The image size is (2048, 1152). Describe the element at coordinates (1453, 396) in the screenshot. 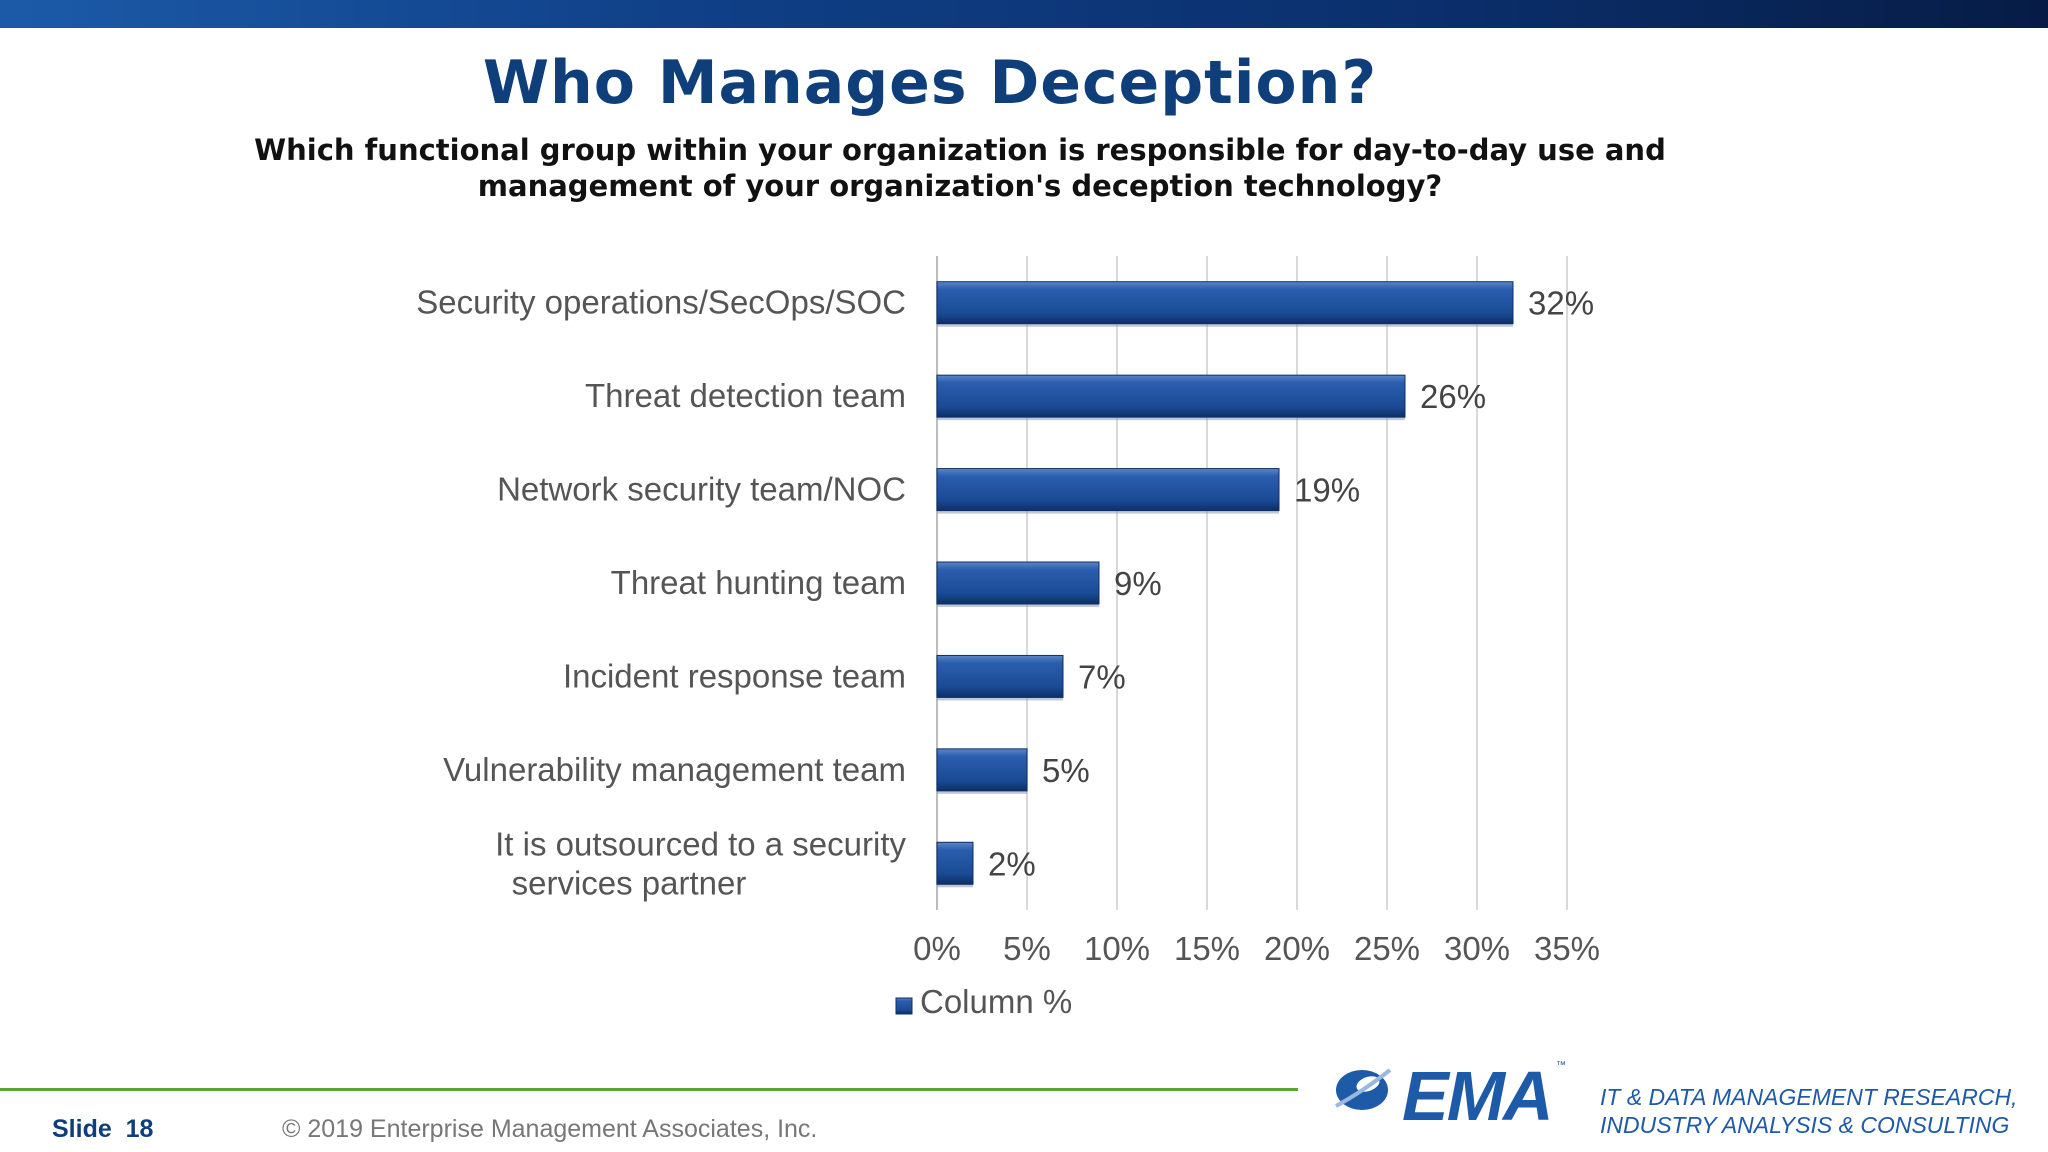

I see `data-label: 26%` at that location.